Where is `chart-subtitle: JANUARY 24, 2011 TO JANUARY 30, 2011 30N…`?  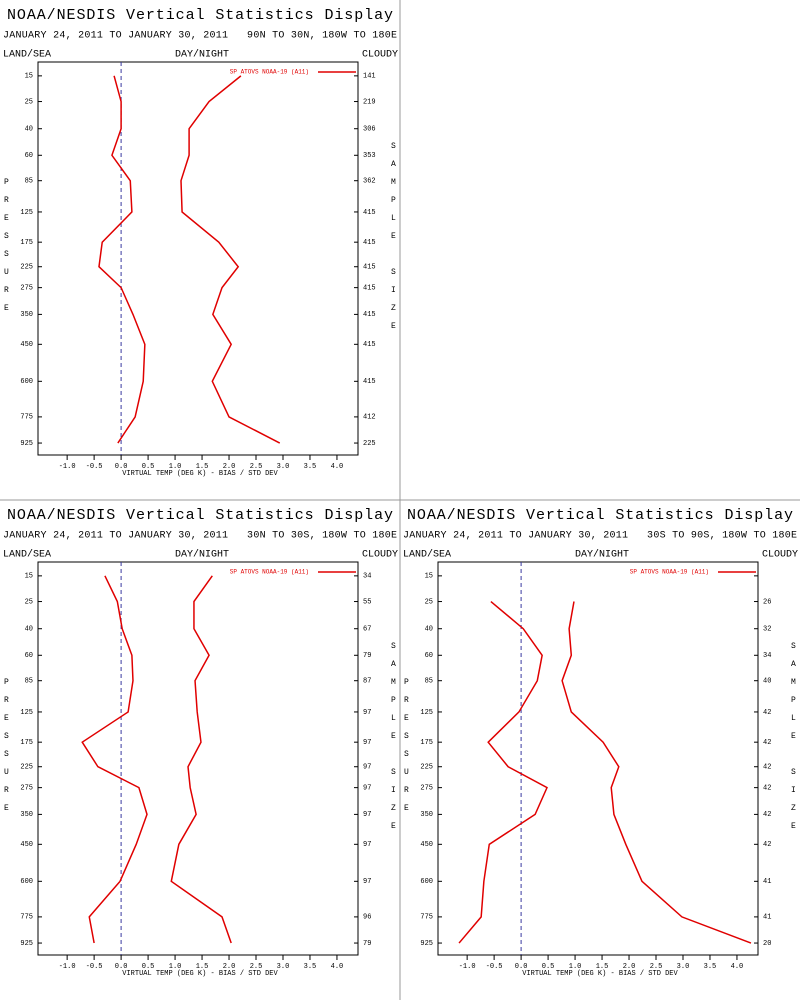
chart-subtitle: JANUARY 24, 2011 TO JANUARY 30, 2011 30N… is located at coordinates (200, 536).